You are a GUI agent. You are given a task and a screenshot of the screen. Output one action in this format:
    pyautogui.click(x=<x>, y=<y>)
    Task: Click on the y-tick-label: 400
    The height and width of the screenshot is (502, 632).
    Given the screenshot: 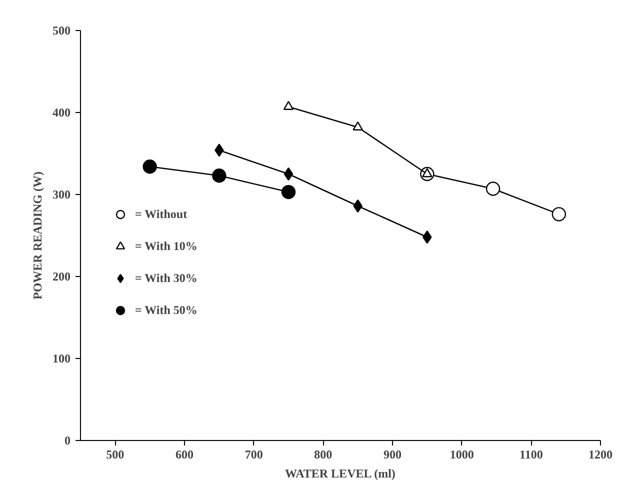 What is the action you would take?
    pyautogui.click(x=61, y=113)
    